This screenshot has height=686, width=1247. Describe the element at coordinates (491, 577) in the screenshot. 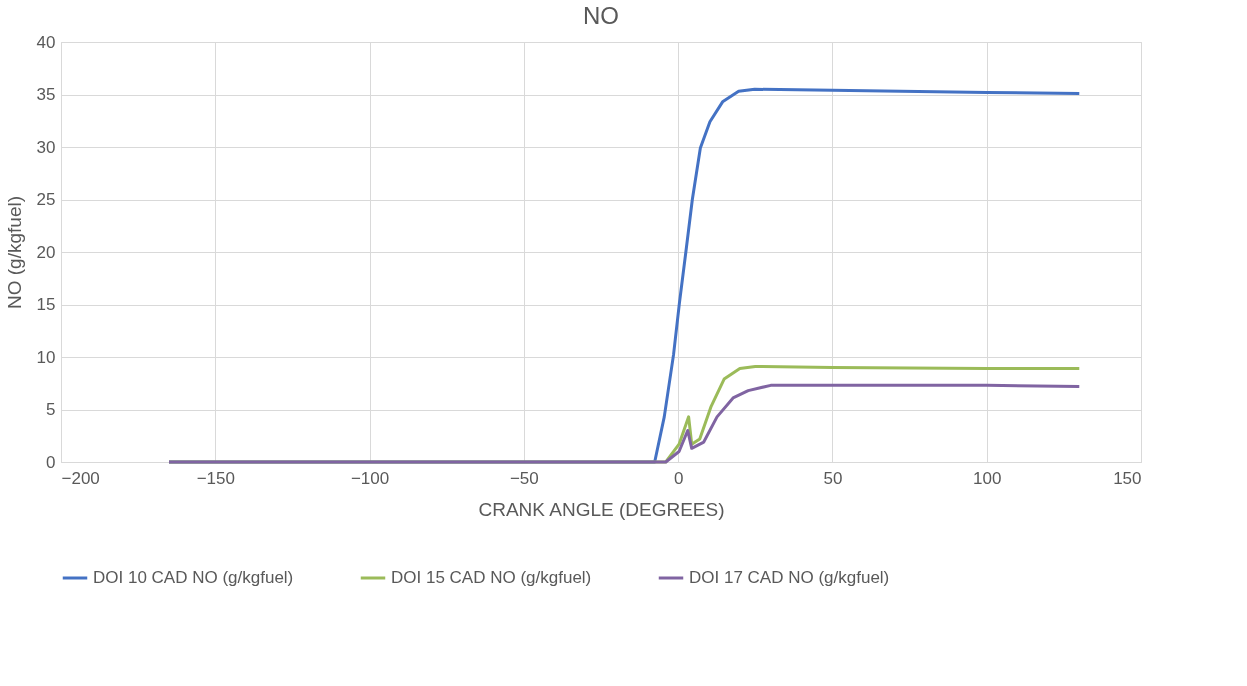

I see `legend-label: DOI 15 CAD NO (g/kgfuel)` at that location.